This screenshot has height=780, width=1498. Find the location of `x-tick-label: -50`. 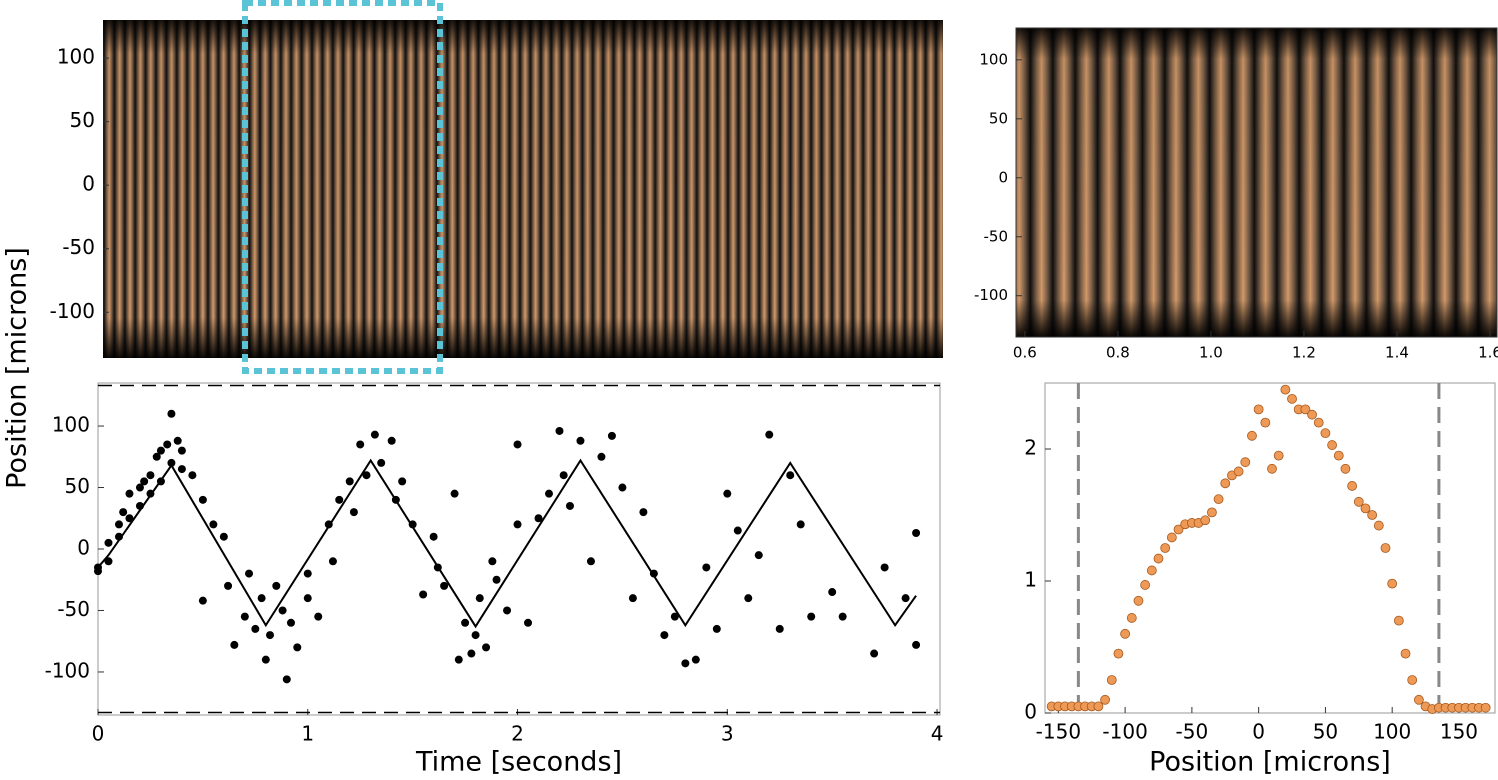

x-tick-label: -50 is located at coordinates (1192, 732).